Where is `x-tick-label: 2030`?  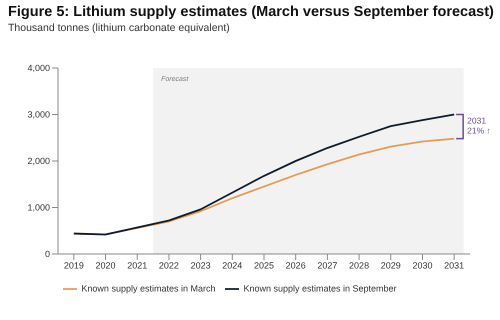
x-tick-label: 2030 is located at coordinates (422, 265).